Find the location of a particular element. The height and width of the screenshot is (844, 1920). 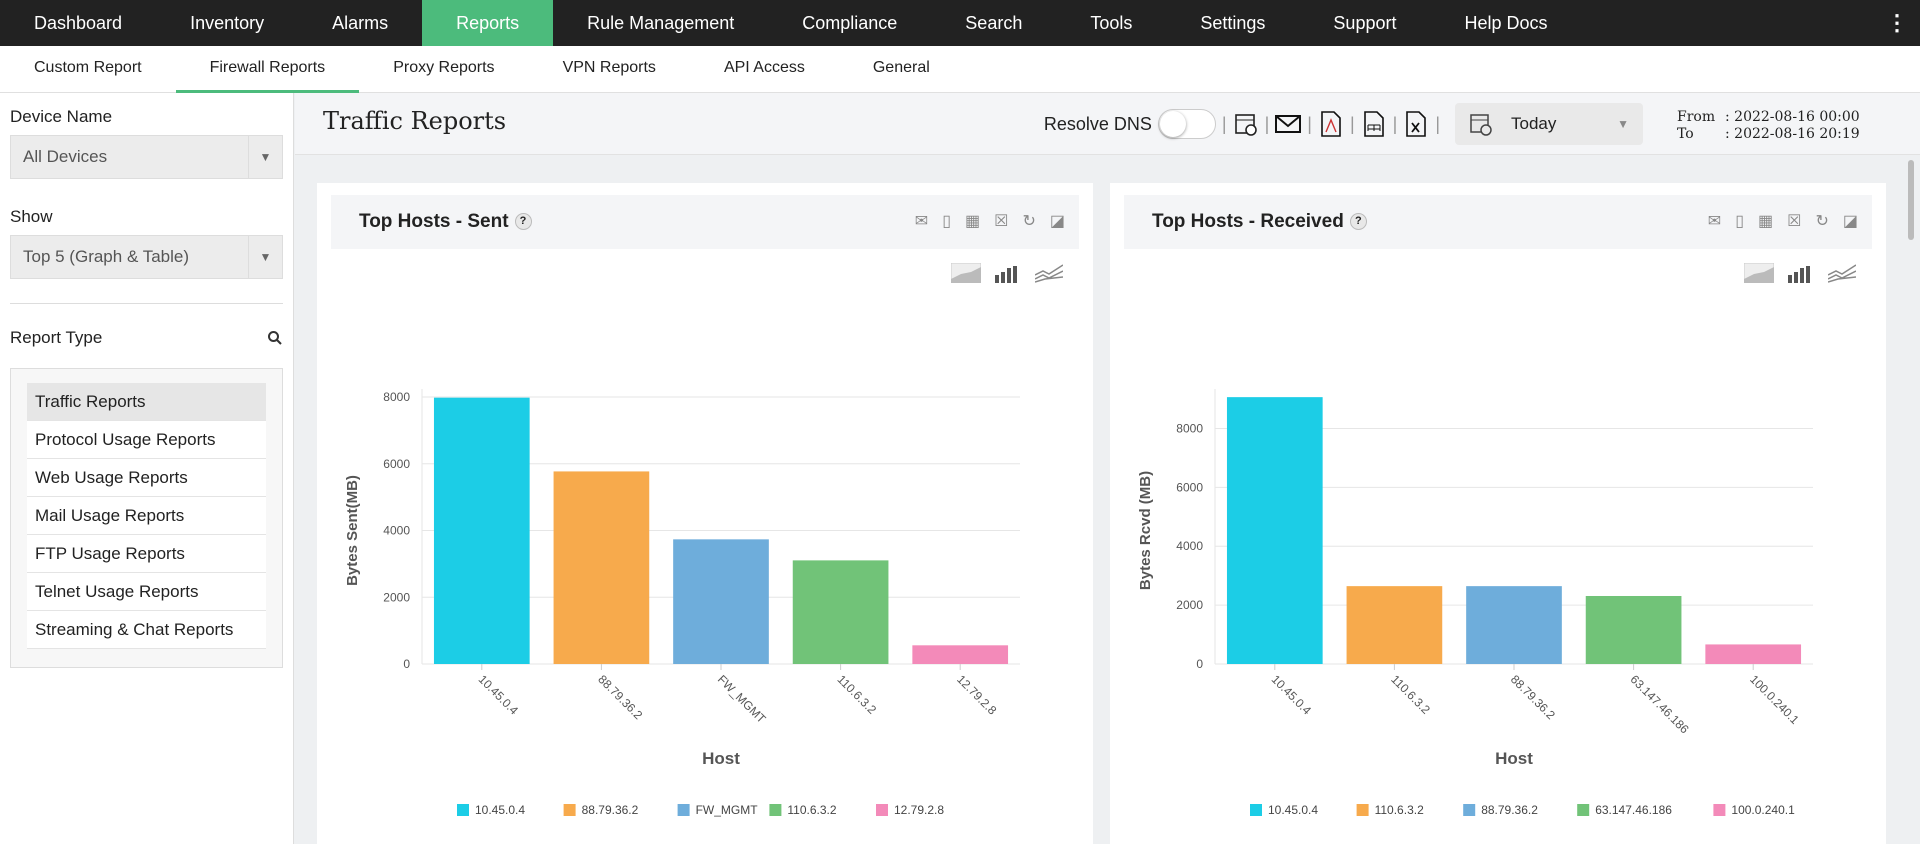

report-type-telnet-usage-reports: Telnet Usage Reports is located at coordinates (146, 592).